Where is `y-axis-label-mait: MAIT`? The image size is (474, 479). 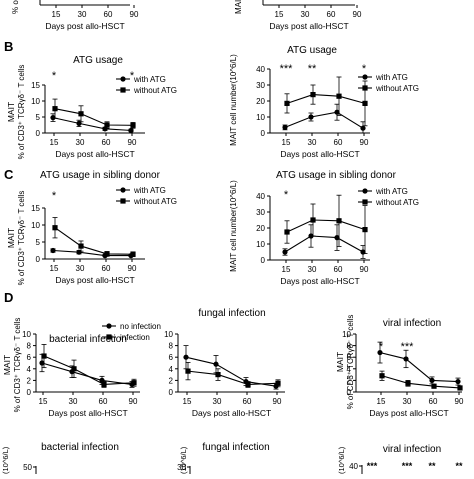
y-axis-label-mait: MAIT is located at coordinates (11, 238).